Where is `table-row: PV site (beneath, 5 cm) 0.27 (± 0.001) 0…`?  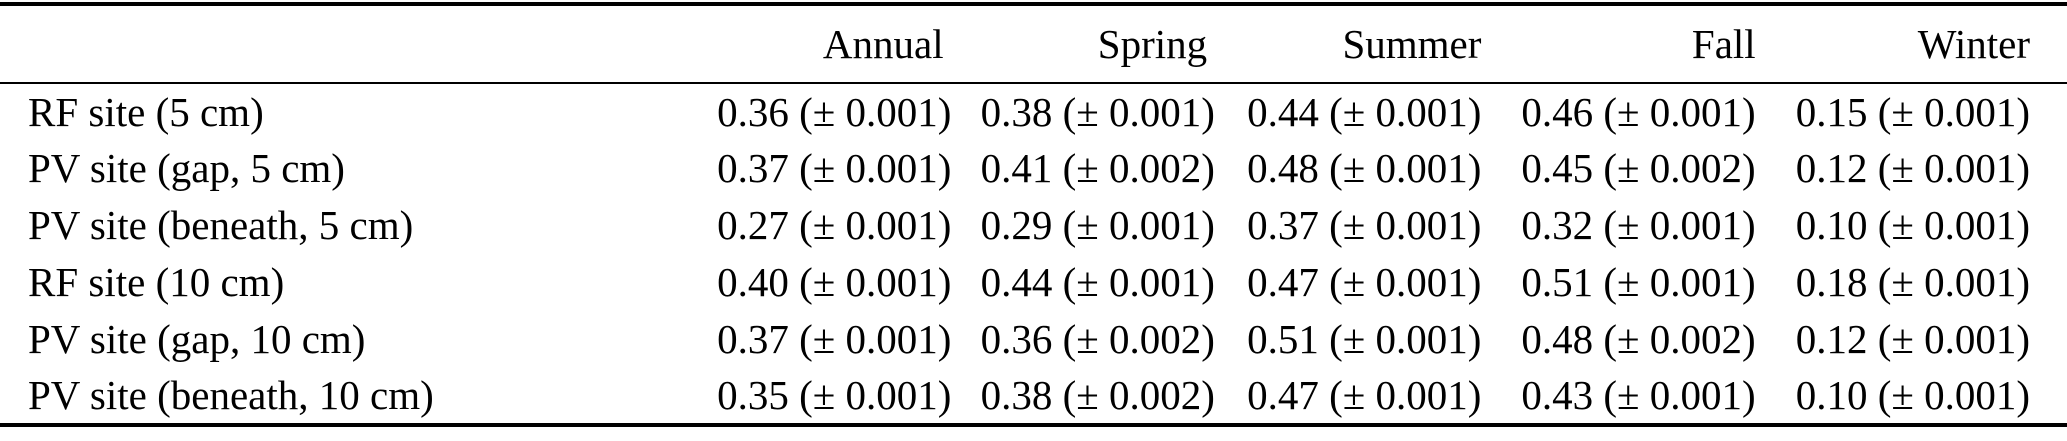 table-row: PV site (beneath, 5 cm) 0.27 (± 0.001) 0… is located at coordinates (1033, 225).